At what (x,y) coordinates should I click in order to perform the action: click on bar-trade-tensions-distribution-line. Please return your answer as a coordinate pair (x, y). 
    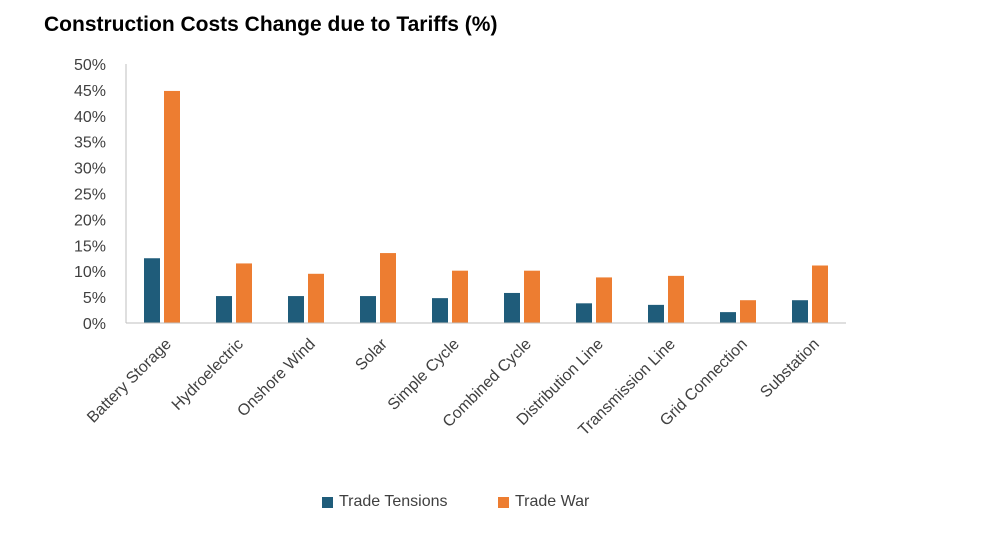
    Looking at the image, I should click on (584, 313).